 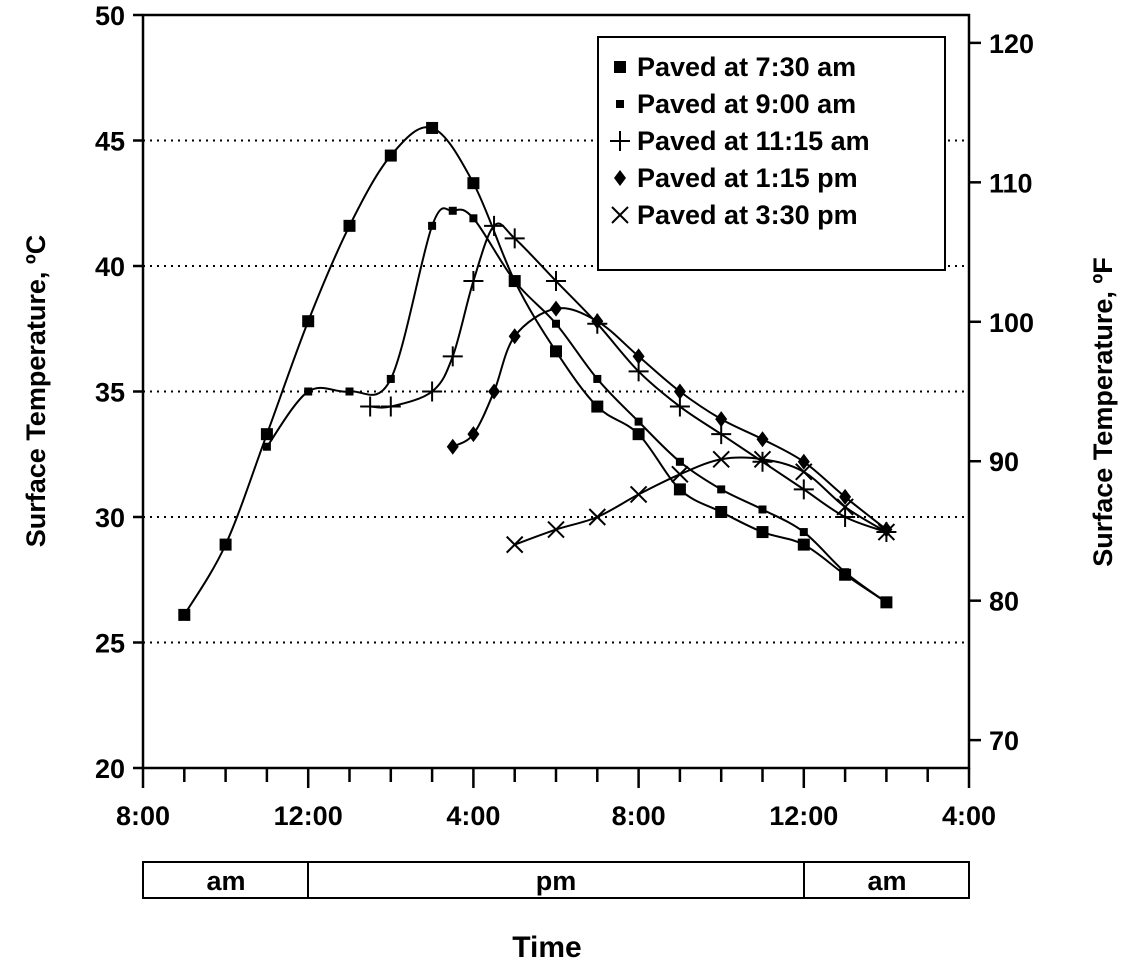 What do you see at coordinates (1011, 323) in the screenshot?
I see `y-tick-label-right: 100` at bounding box center [1011, 323].